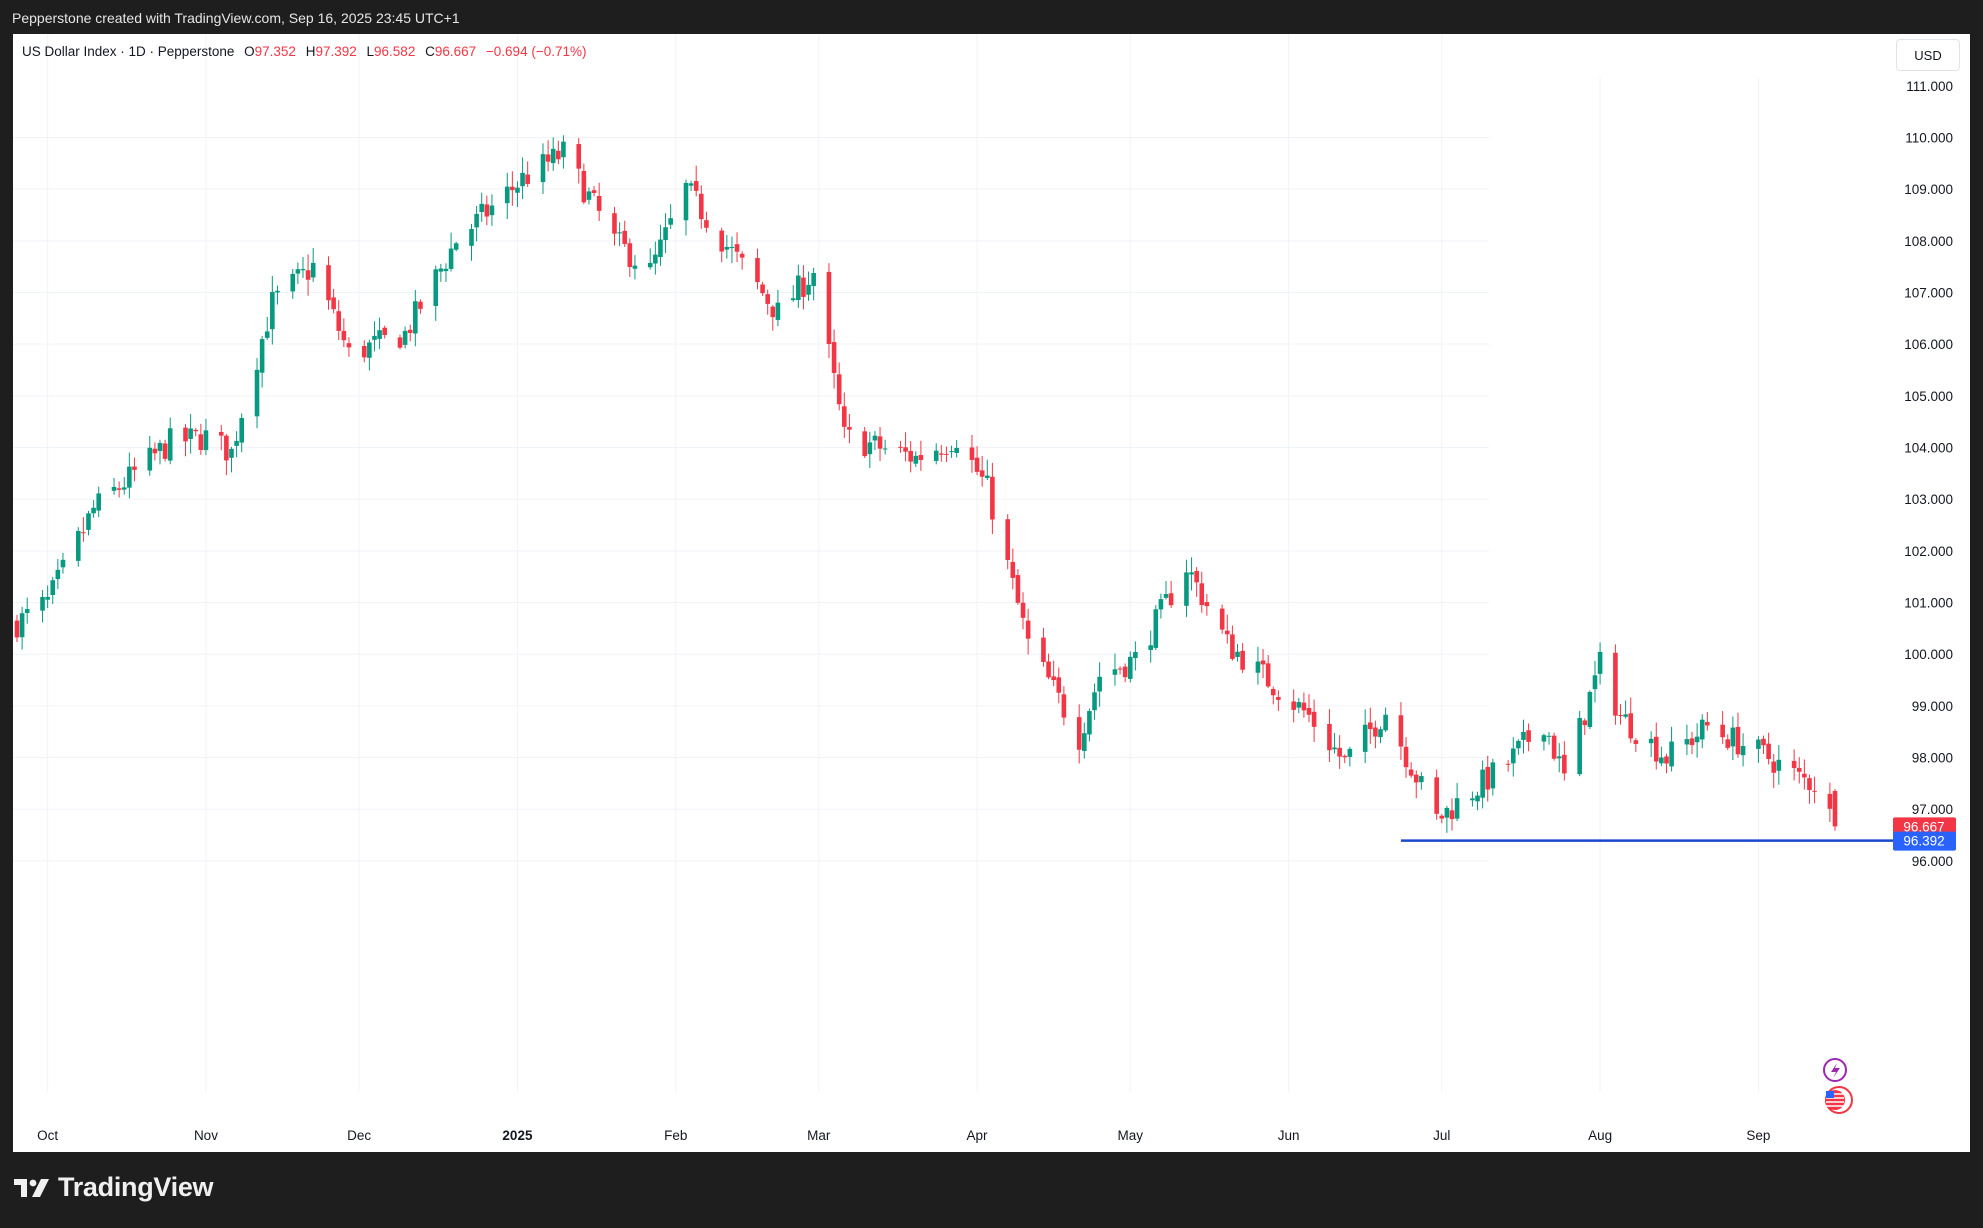 The width and height of the screenshot is (1983, 1228). What do you see at coordinates (128, 51) in the screenshot?
I see `symbol-title: US Dollar Index · 1D · Pepperstone` at bounding box center [128, 51].